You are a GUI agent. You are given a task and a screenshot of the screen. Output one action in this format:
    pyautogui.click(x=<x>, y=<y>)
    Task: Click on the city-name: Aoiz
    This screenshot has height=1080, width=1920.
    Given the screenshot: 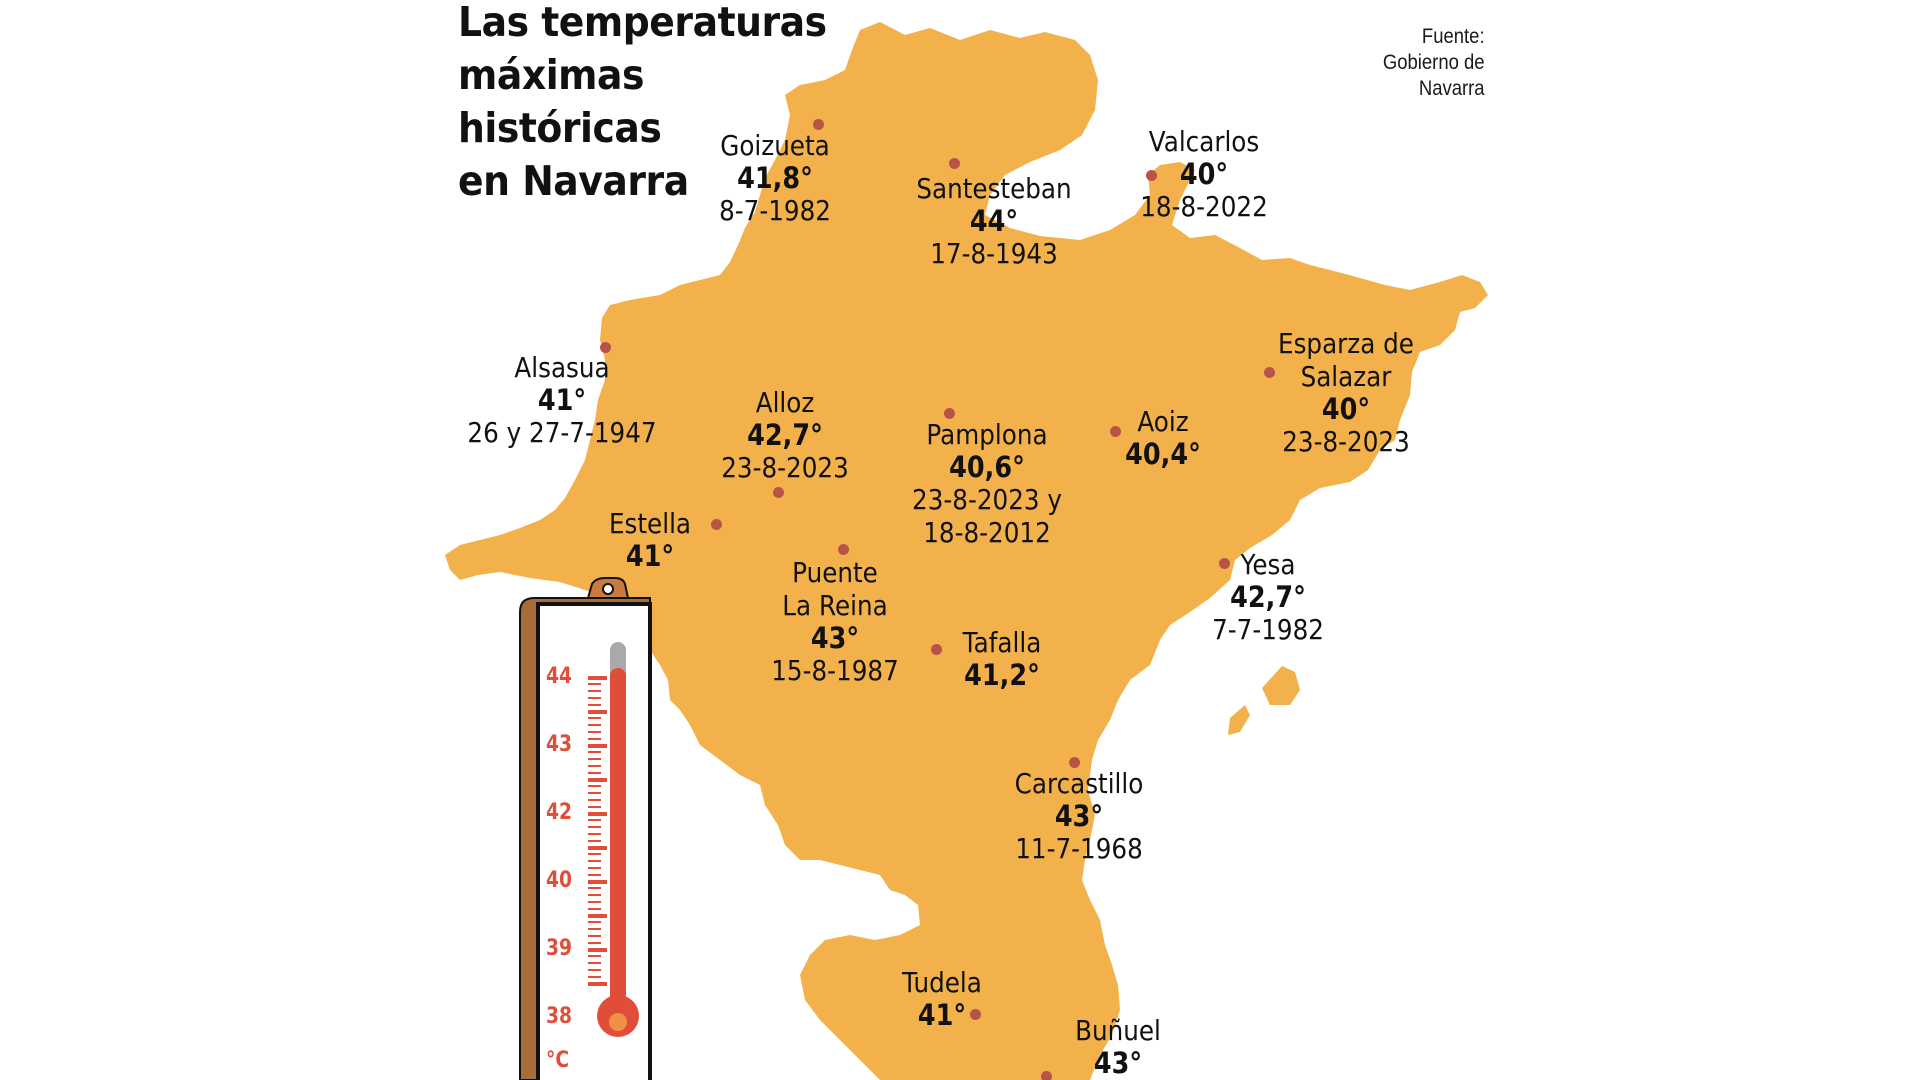 What is the action you would take?
    pyautogui.click(x=1163, y=421)
    